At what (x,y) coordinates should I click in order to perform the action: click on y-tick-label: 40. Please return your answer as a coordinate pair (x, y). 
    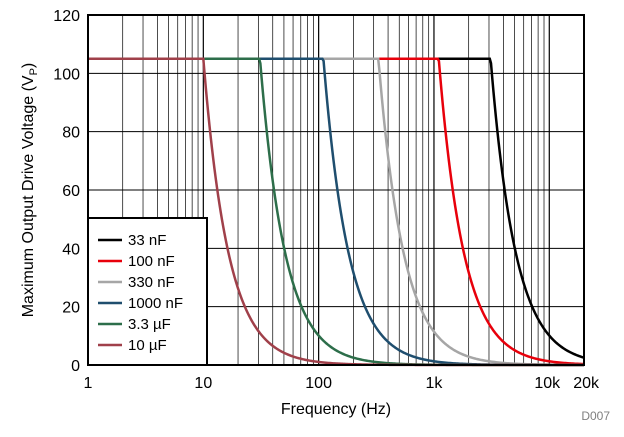
    Looking at the image, I should click on (71, 249).